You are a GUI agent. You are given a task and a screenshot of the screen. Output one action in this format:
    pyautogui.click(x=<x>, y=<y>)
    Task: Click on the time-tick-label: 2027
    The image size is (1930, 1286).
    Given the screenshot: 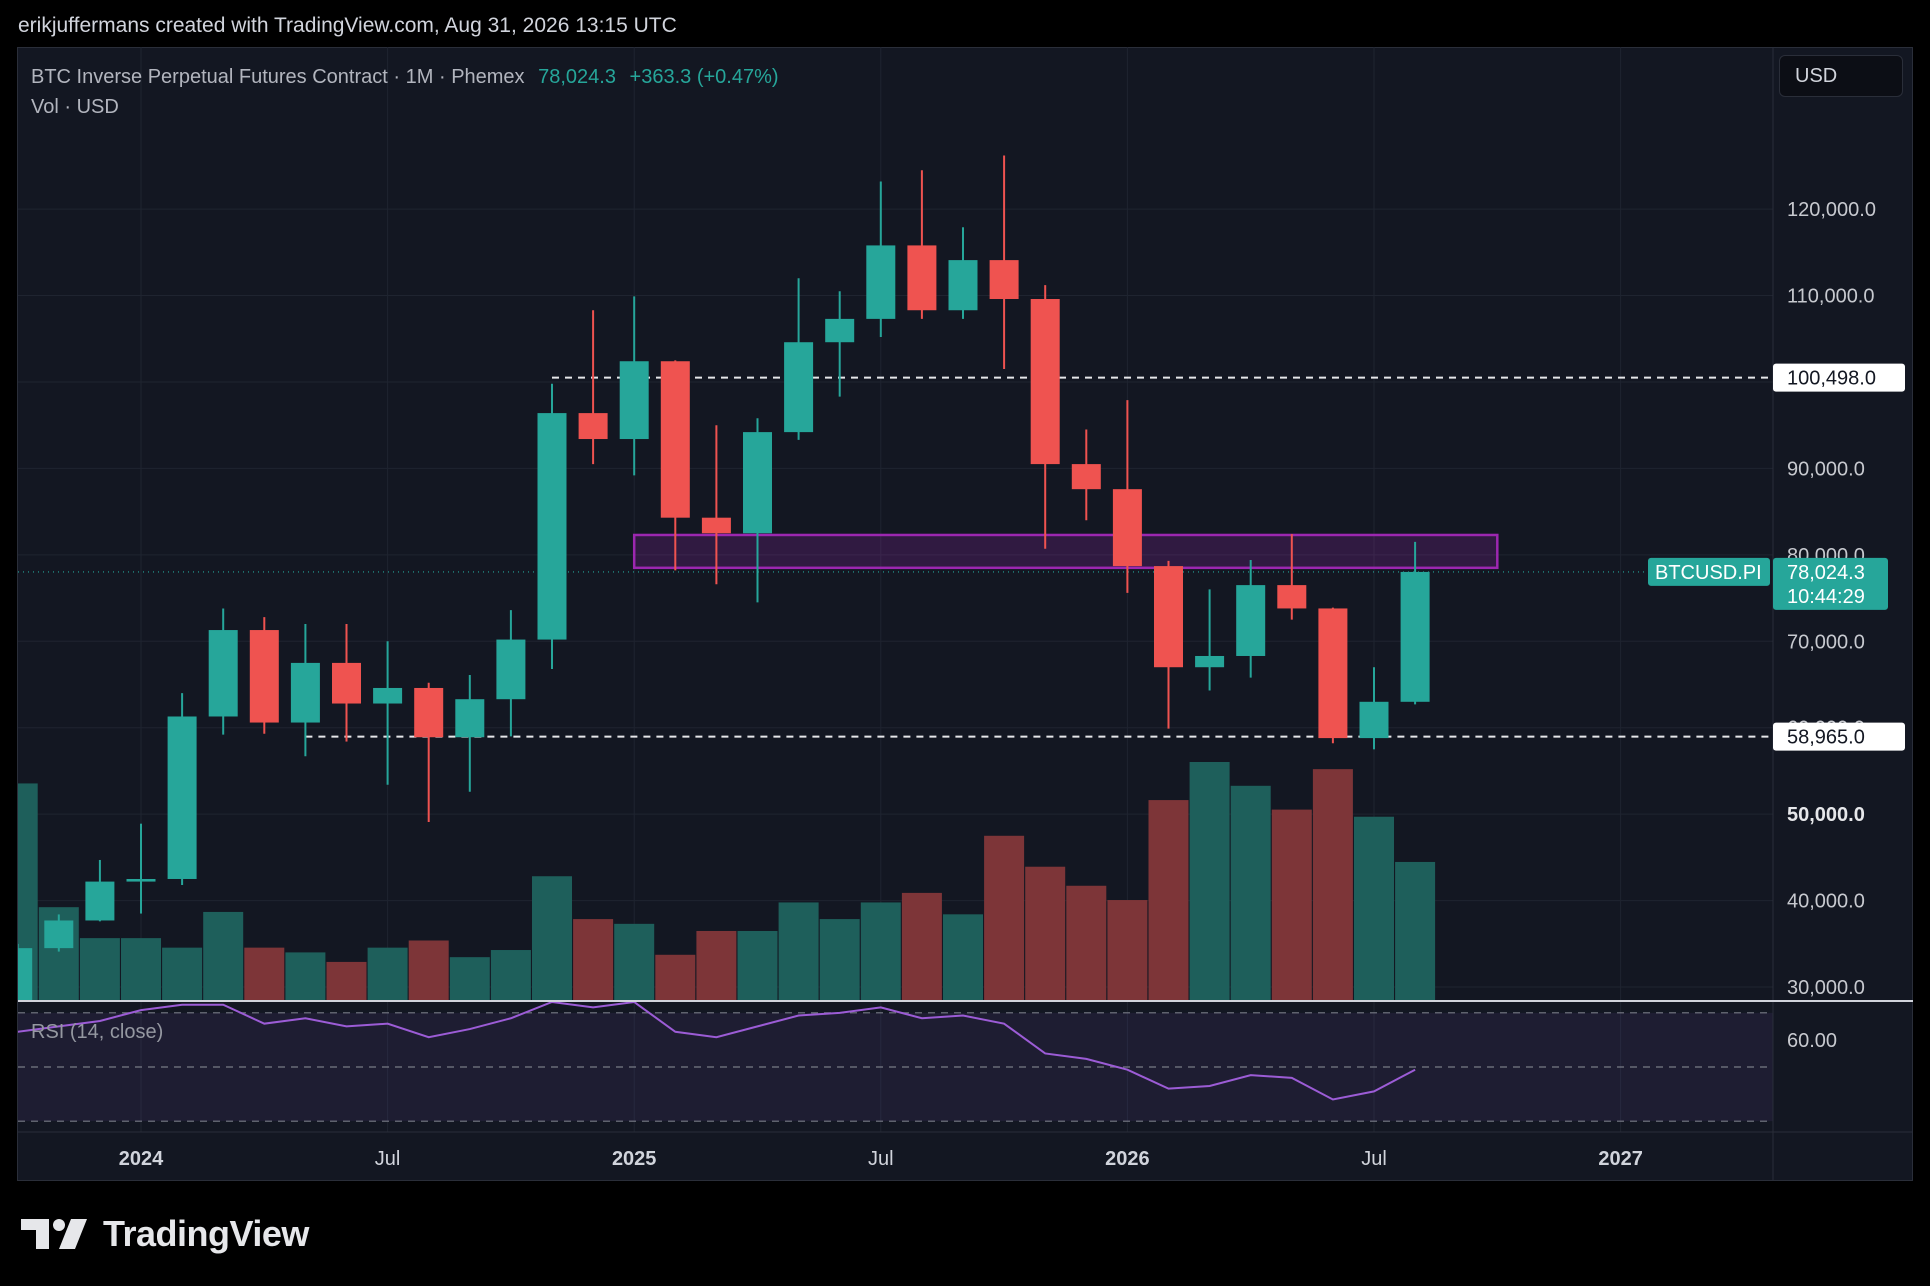 What is the action you would take?
    pyautogui.click(x=1620, y=1159)
    